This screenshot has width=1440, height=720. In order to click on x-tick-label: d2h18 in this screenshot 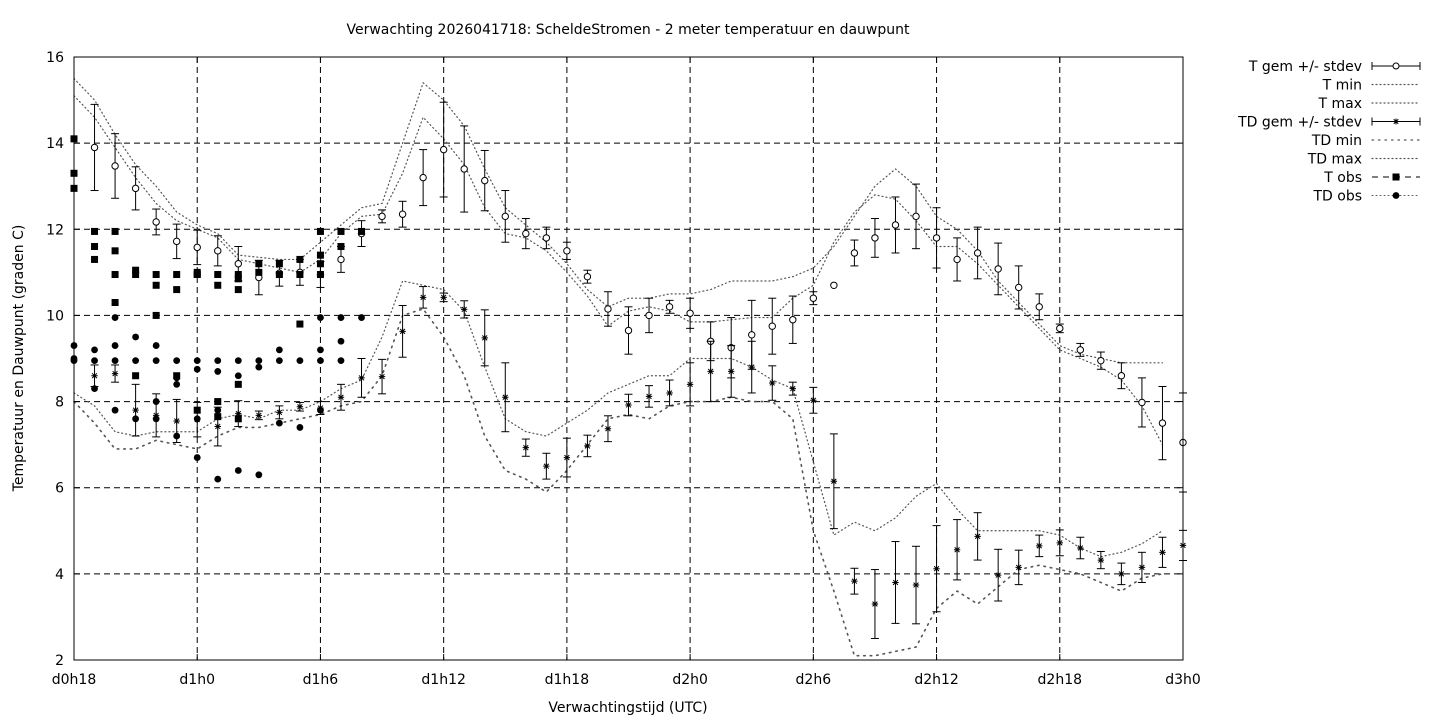, I will do `click(1060, 680)`.